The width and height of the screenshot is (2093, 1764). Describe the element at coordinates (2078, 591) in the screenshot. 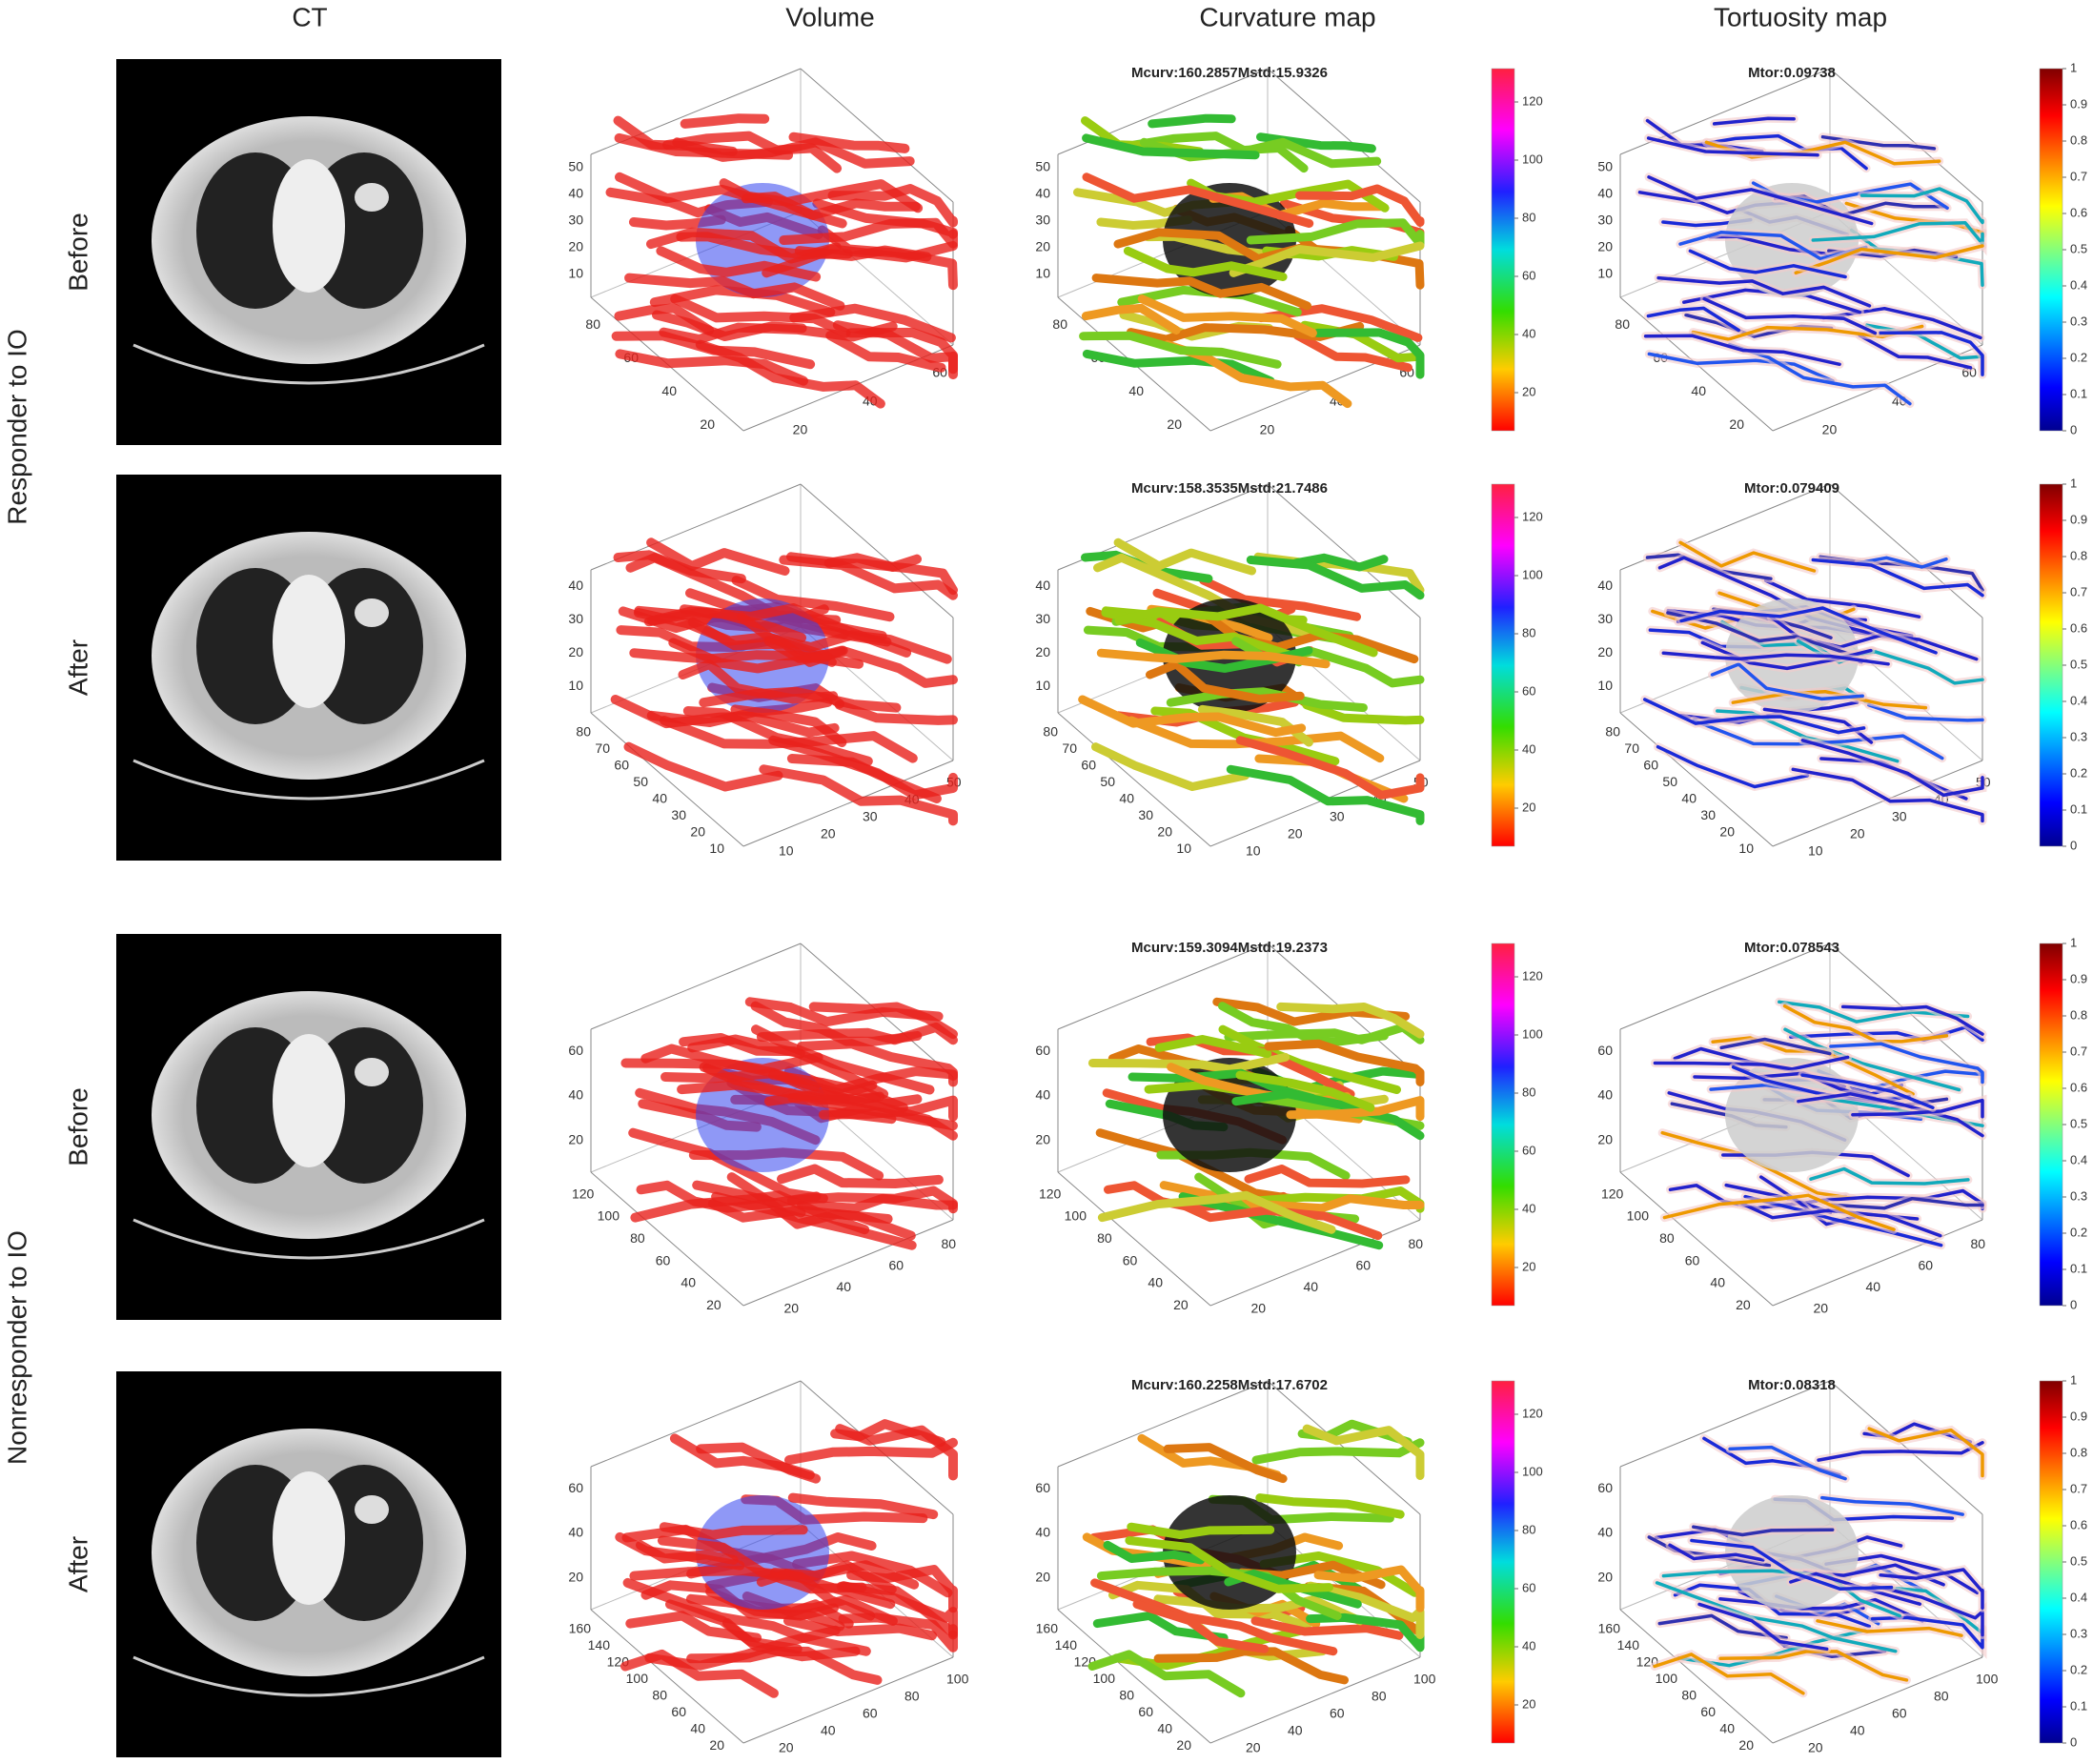

I see `colorbar-tick-label: 0.7` at that location.